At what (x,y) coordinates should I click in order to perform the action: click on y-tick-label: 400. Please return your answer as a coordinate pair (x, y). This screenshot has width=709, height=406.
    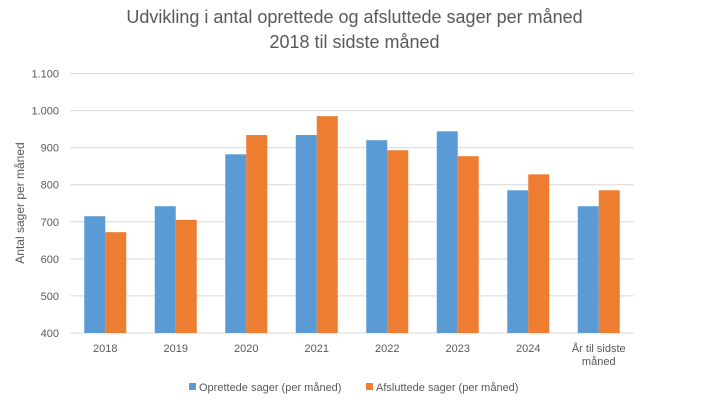
    Looking at the image, I should click on (50, 334).